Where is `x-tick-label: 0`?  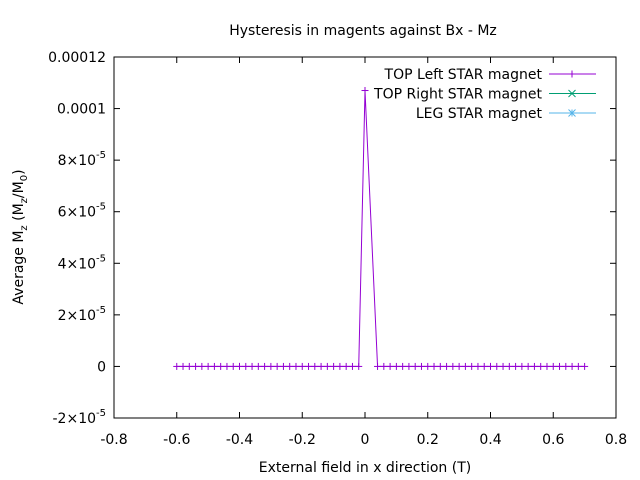
x-tick-label: 0 is located at coordinates (365, 440).